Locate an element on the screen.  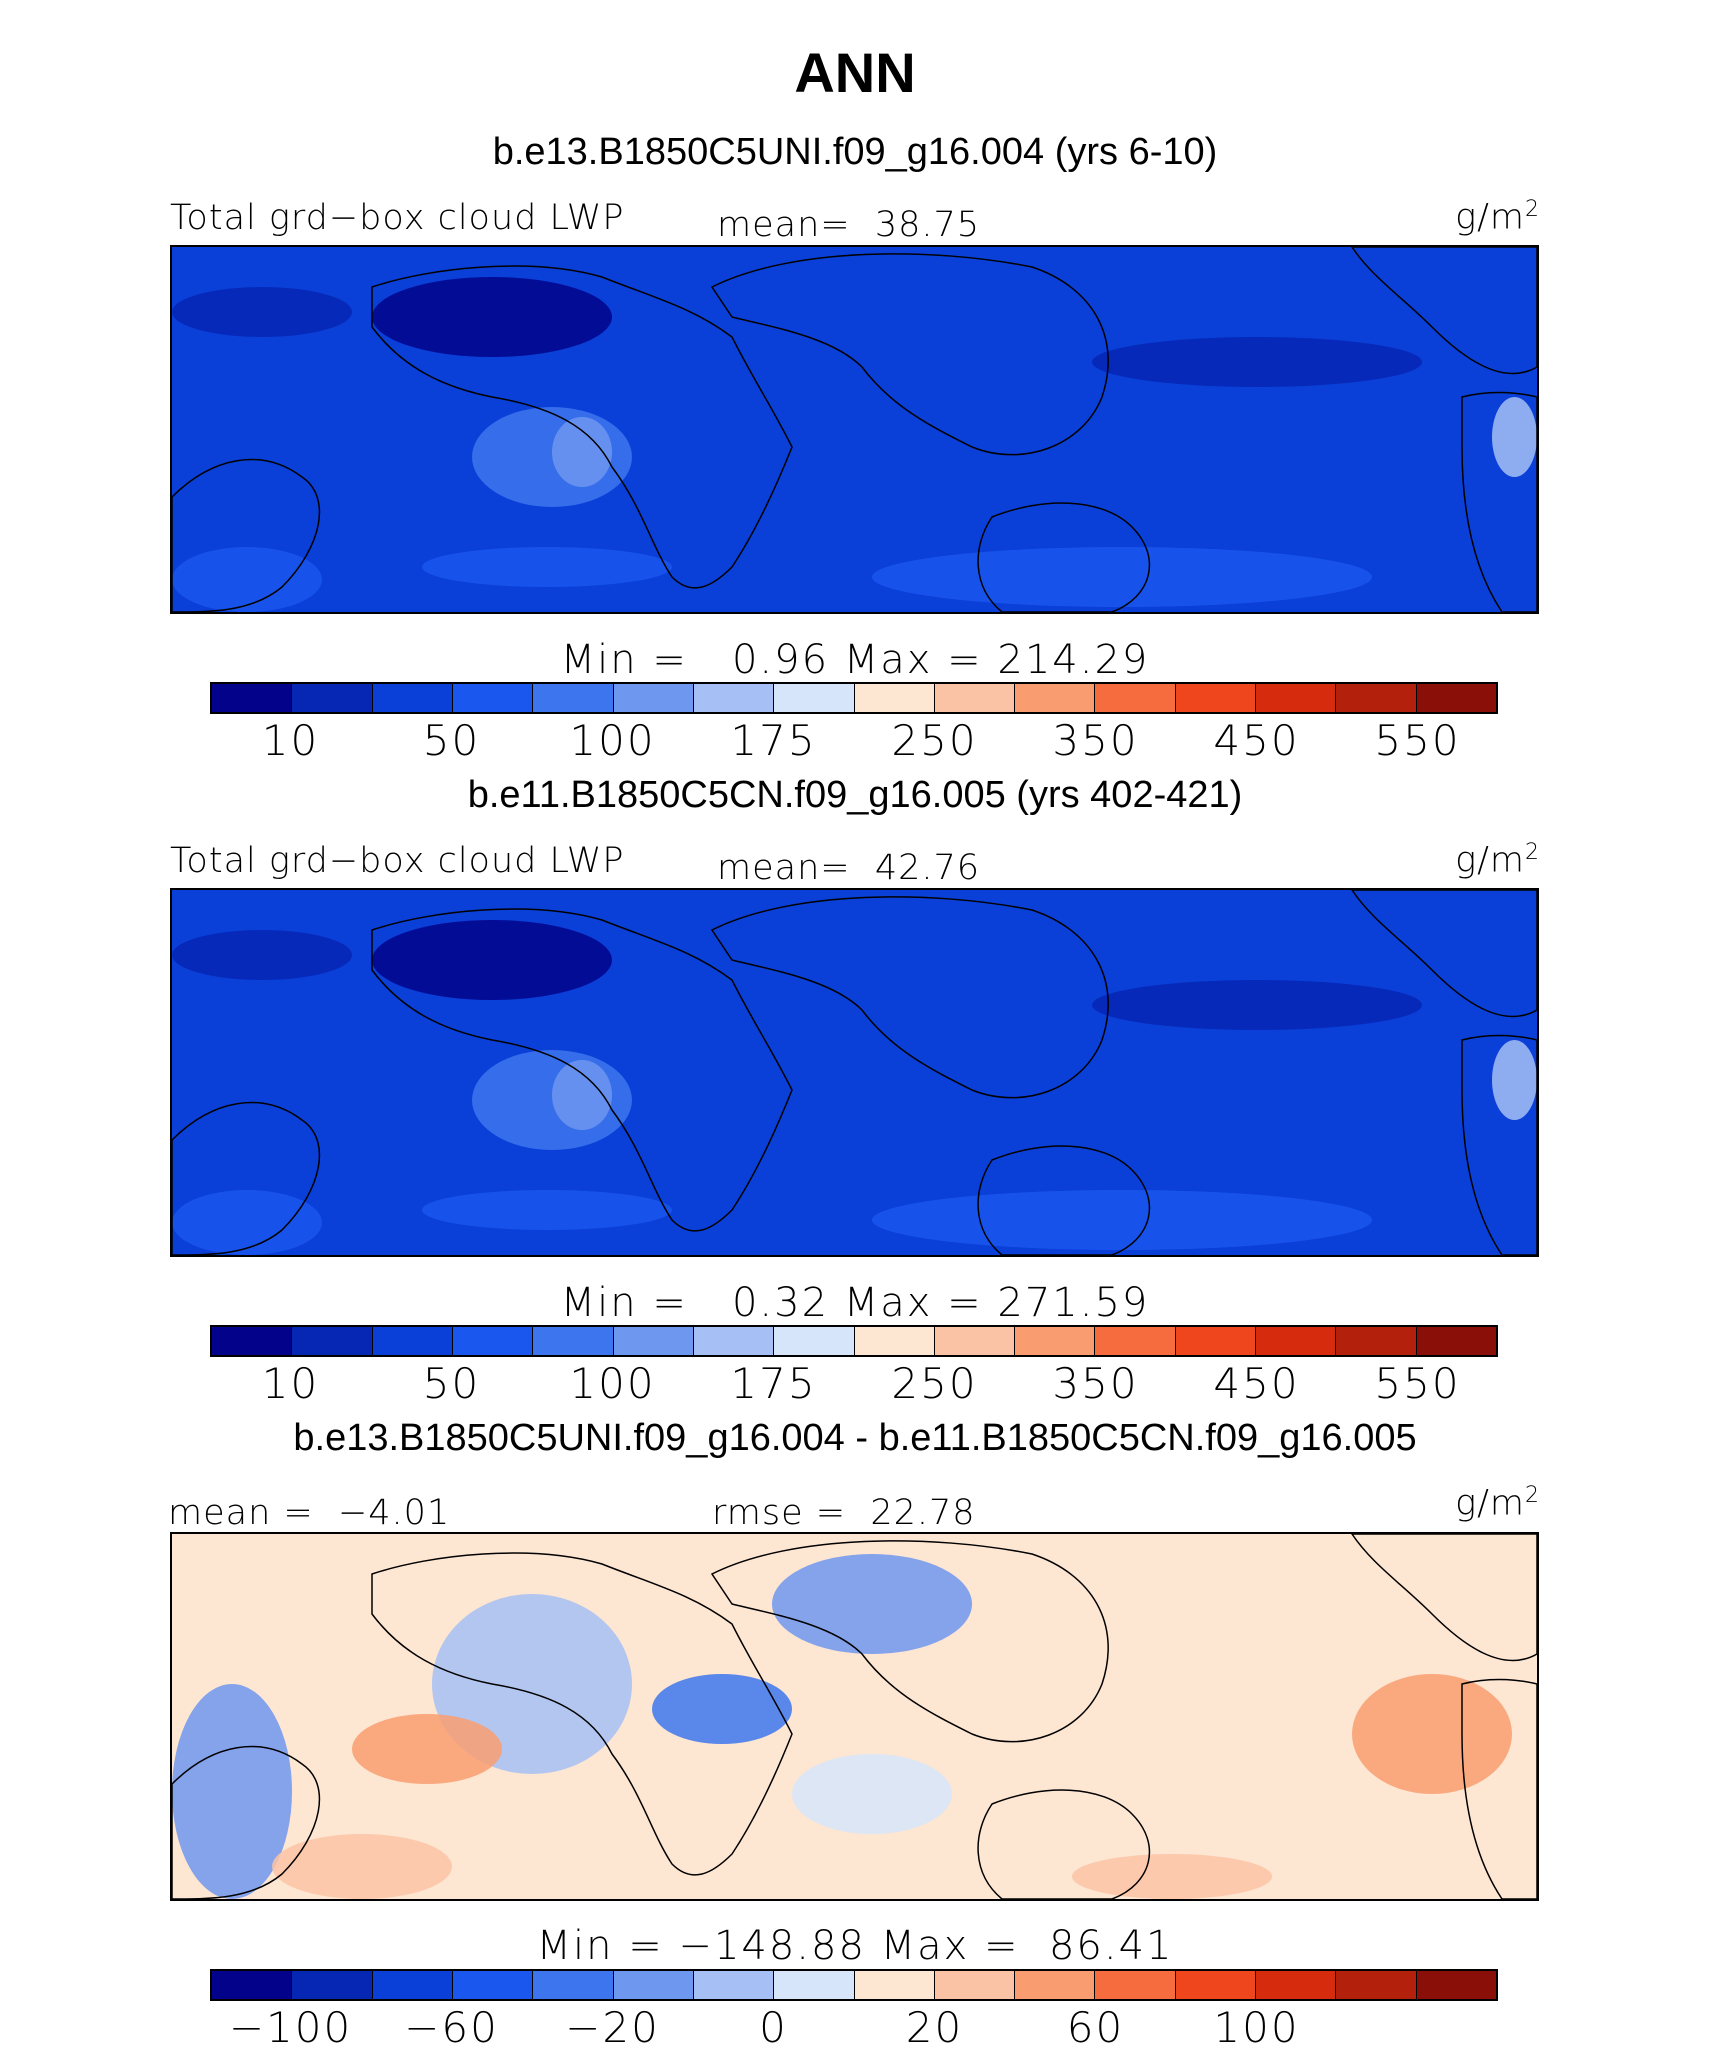
panel-1-minmax: Min = 0.96 Max = 214.29 is located at coordinates (855, 660).